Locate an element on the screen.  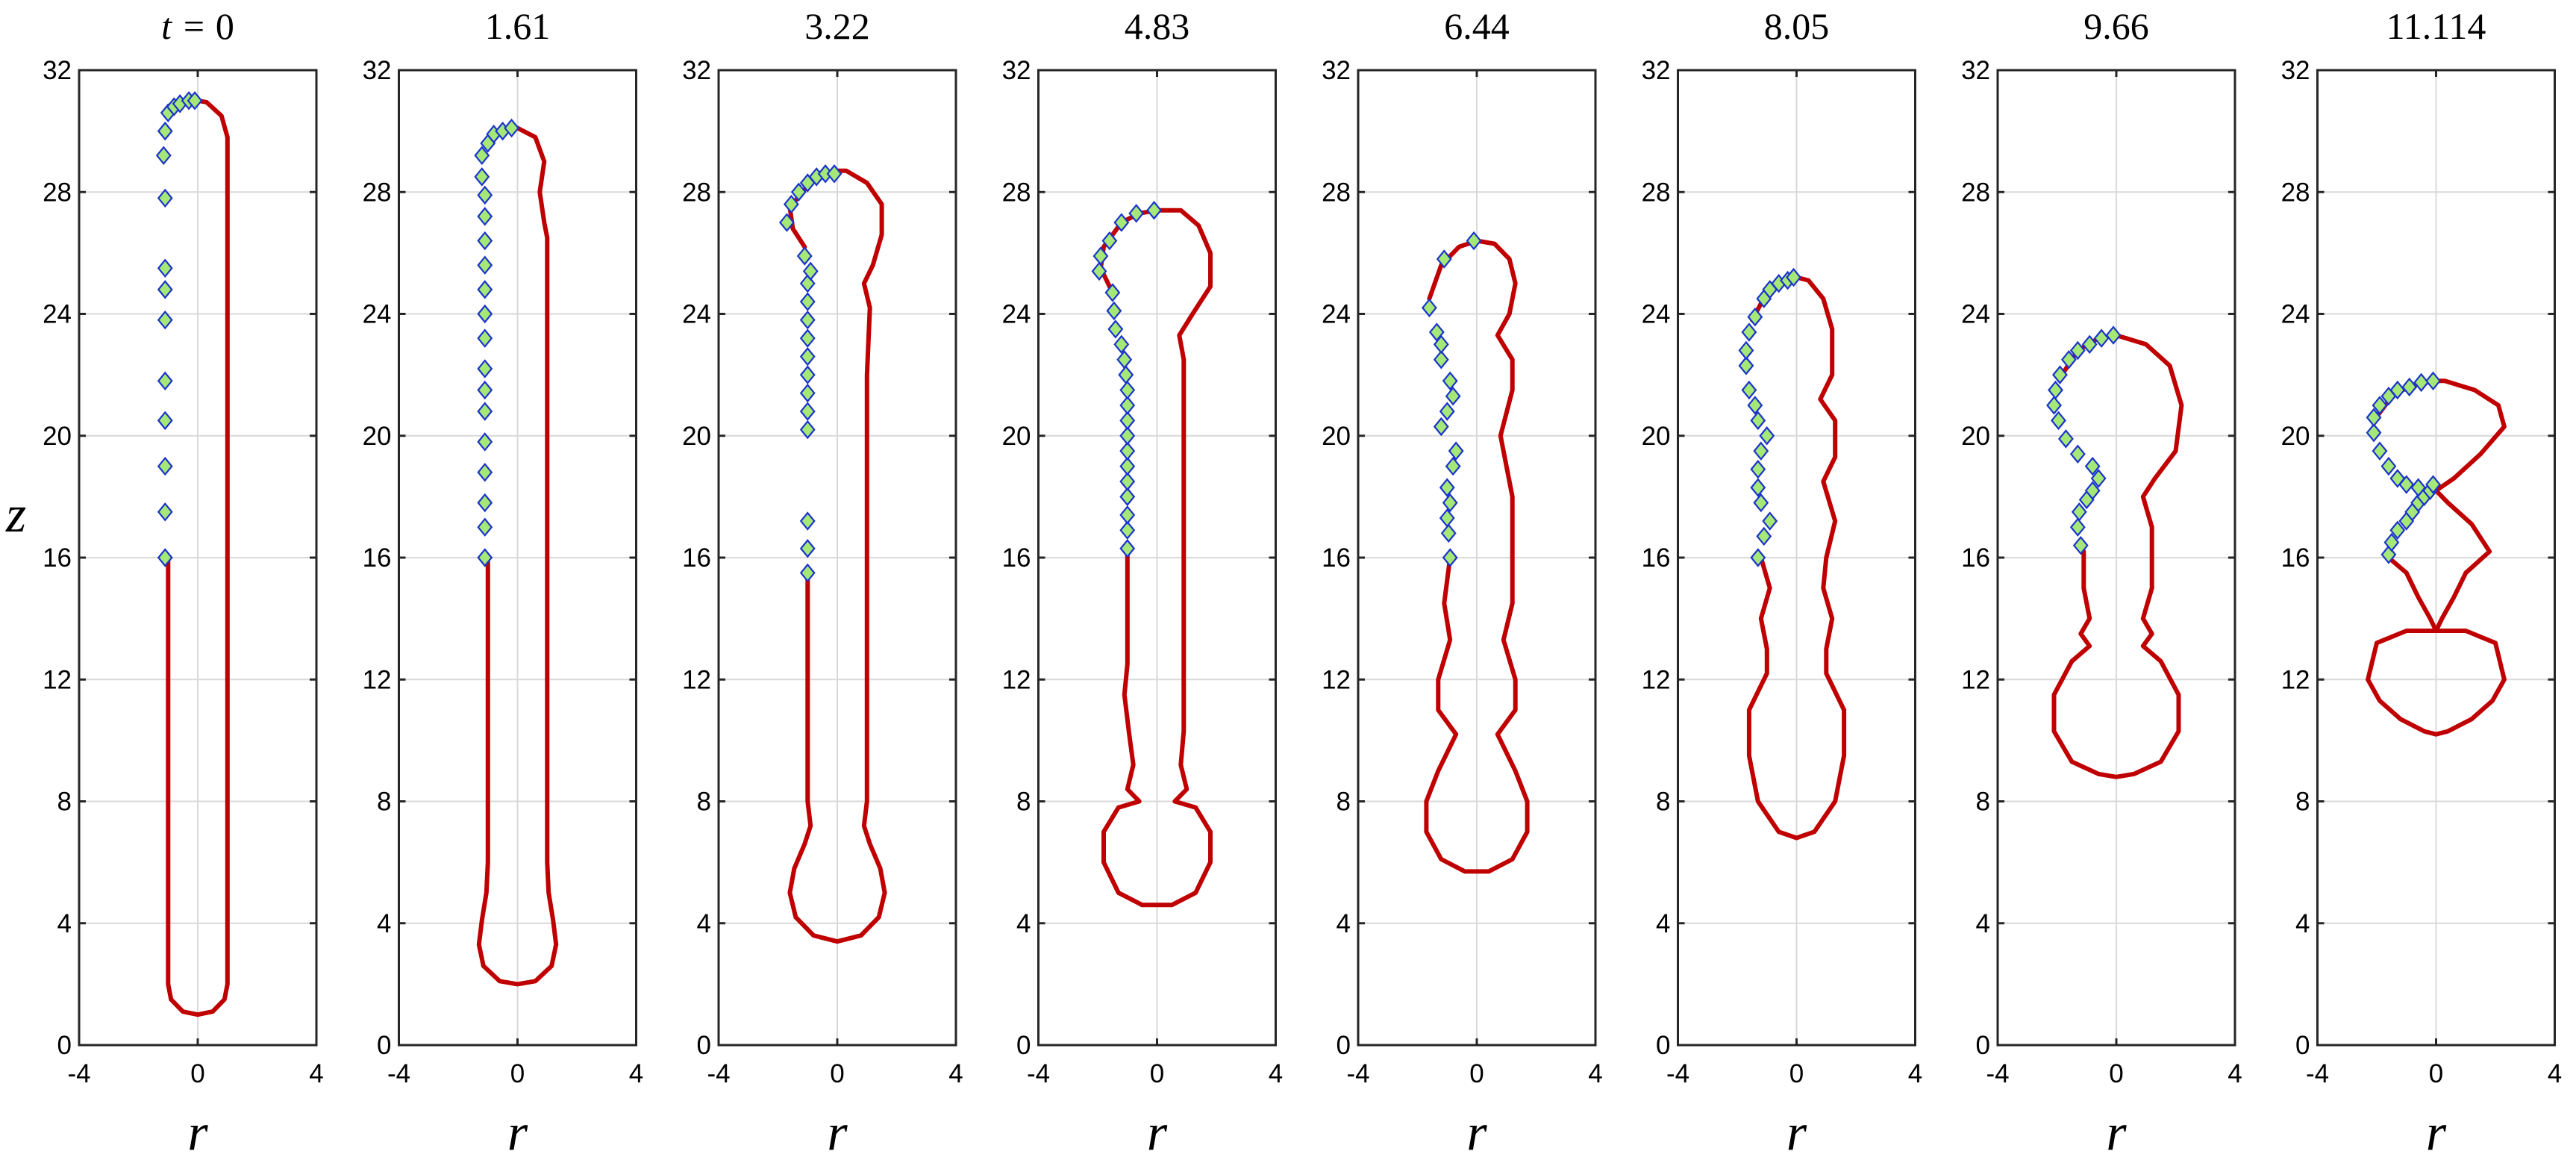
y-axis-label: z is located at coordinates (15, 514).